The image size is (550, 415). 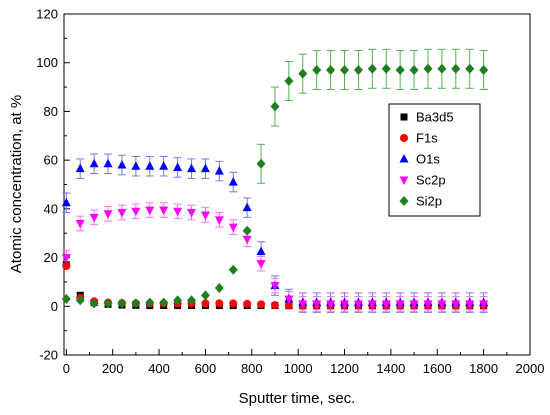 What do you see at coordinates (51, 257) in the screenshot?
I see `y-tick-label: 20` at bounding box center [51, 257].